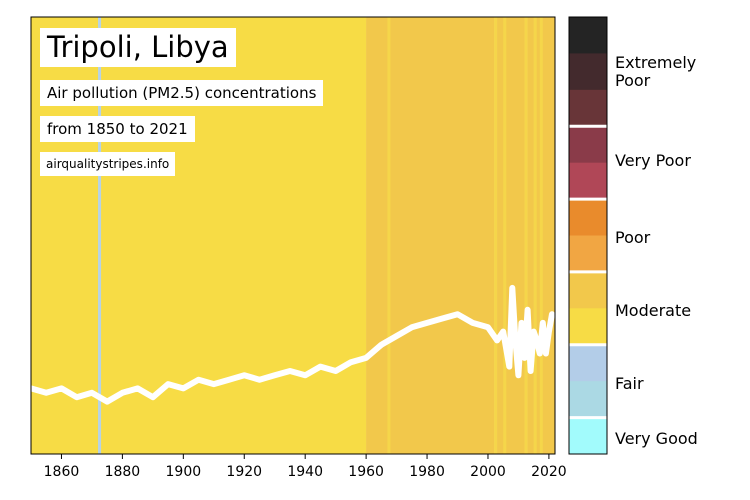  What do you see at coordinates (62, 472) in the screenshot?
I see `x-tick-label-1860: 1860` at bounding box center [62, 472].